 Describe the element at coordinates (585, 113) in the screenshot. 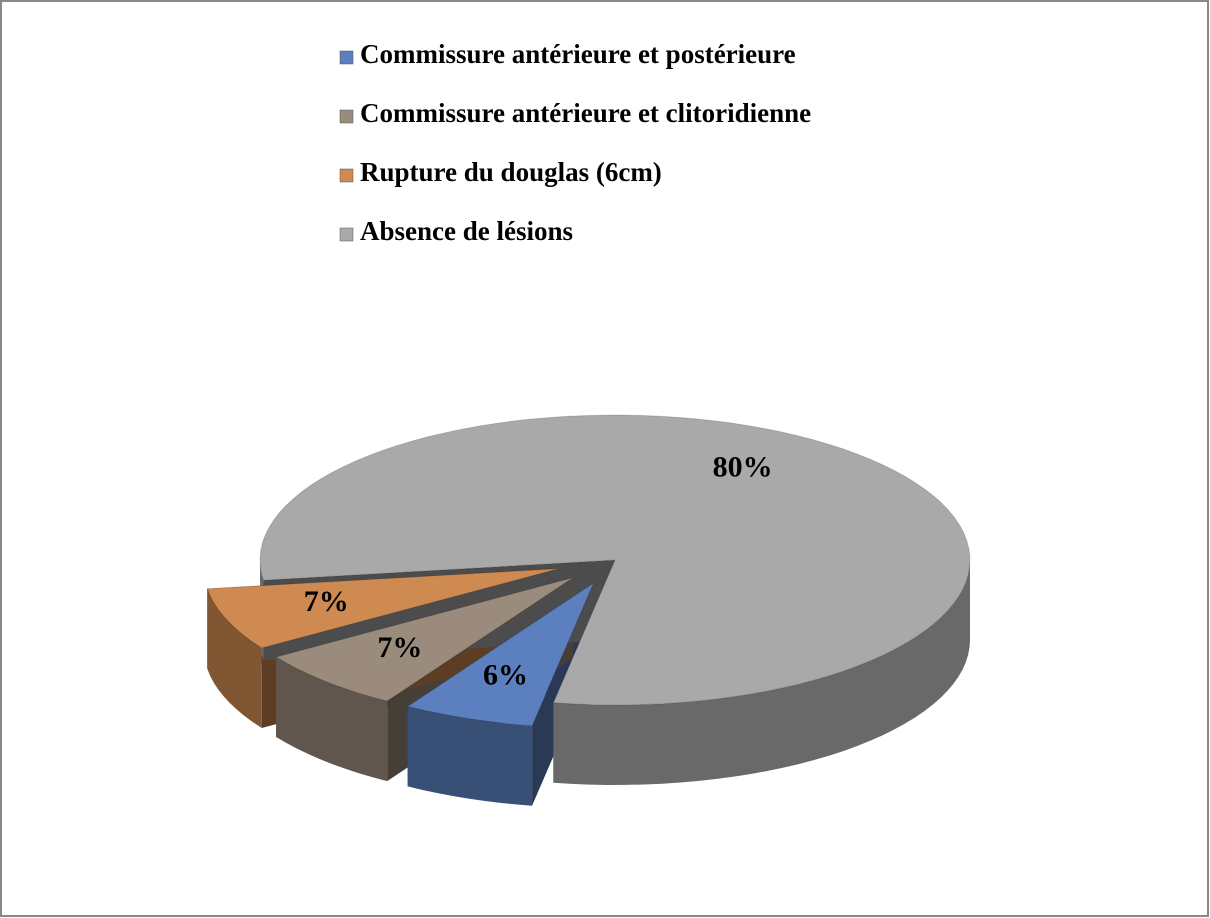

I see `legend-label: Commissure antérieure et clitoridienne` at that location.